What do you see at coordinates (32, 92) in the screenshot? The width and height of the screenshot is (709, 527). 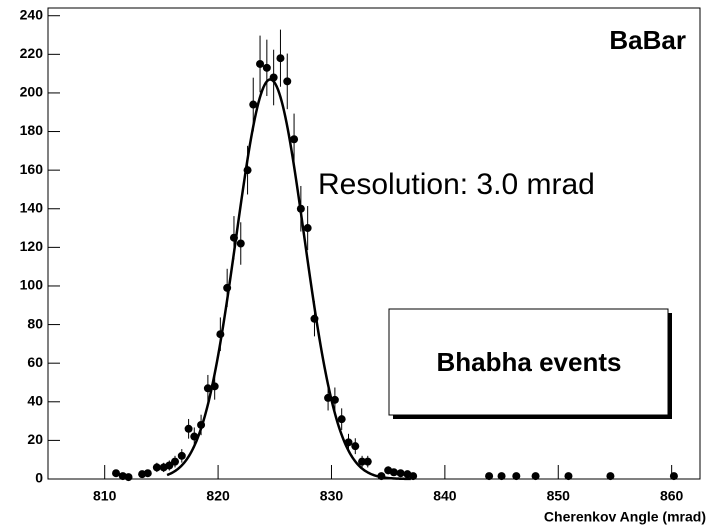 I see `y-tick-label: 200` at bounding box center [32, 92].